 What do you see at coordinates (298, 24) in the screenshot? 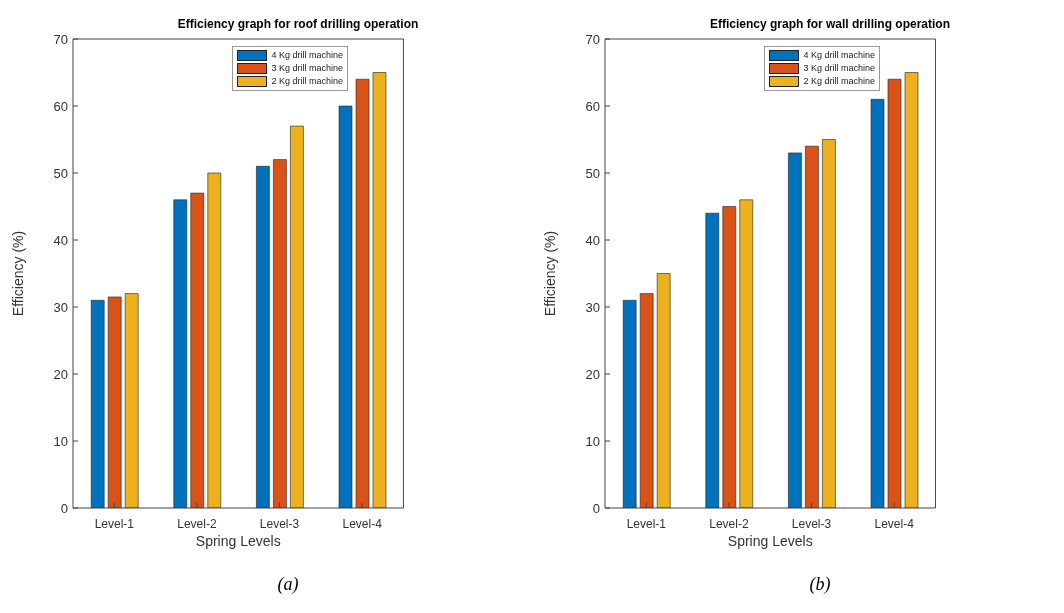
I see `chart-title: Efficiency graph for roof drilling operation` at bounding box center [298, 24].